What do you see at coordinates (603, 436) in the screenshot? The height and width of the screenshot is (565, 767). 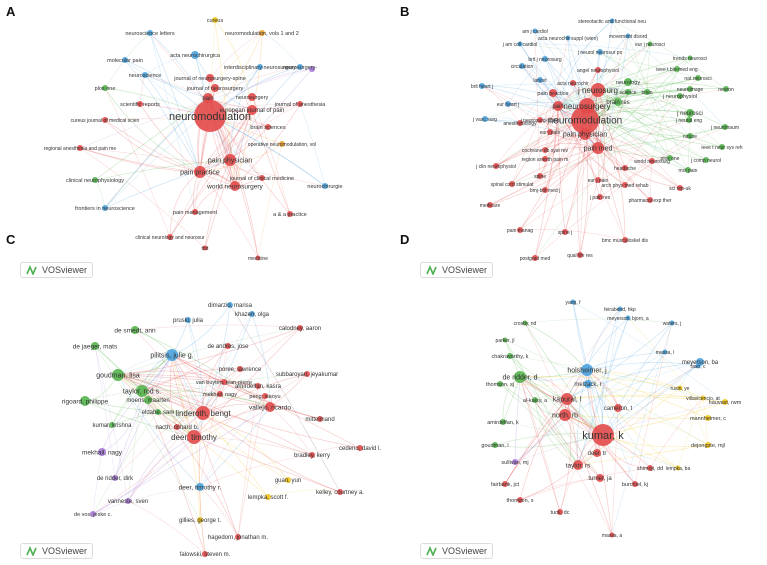 I see `node-label: kumar, k` at bounding box center [603, 436].